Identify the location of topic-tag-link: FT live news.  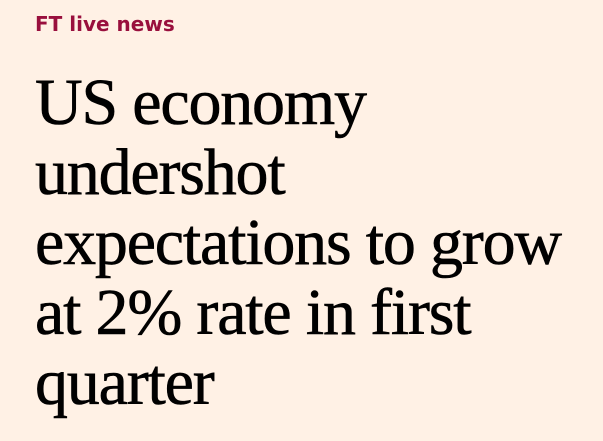
(105, 24).